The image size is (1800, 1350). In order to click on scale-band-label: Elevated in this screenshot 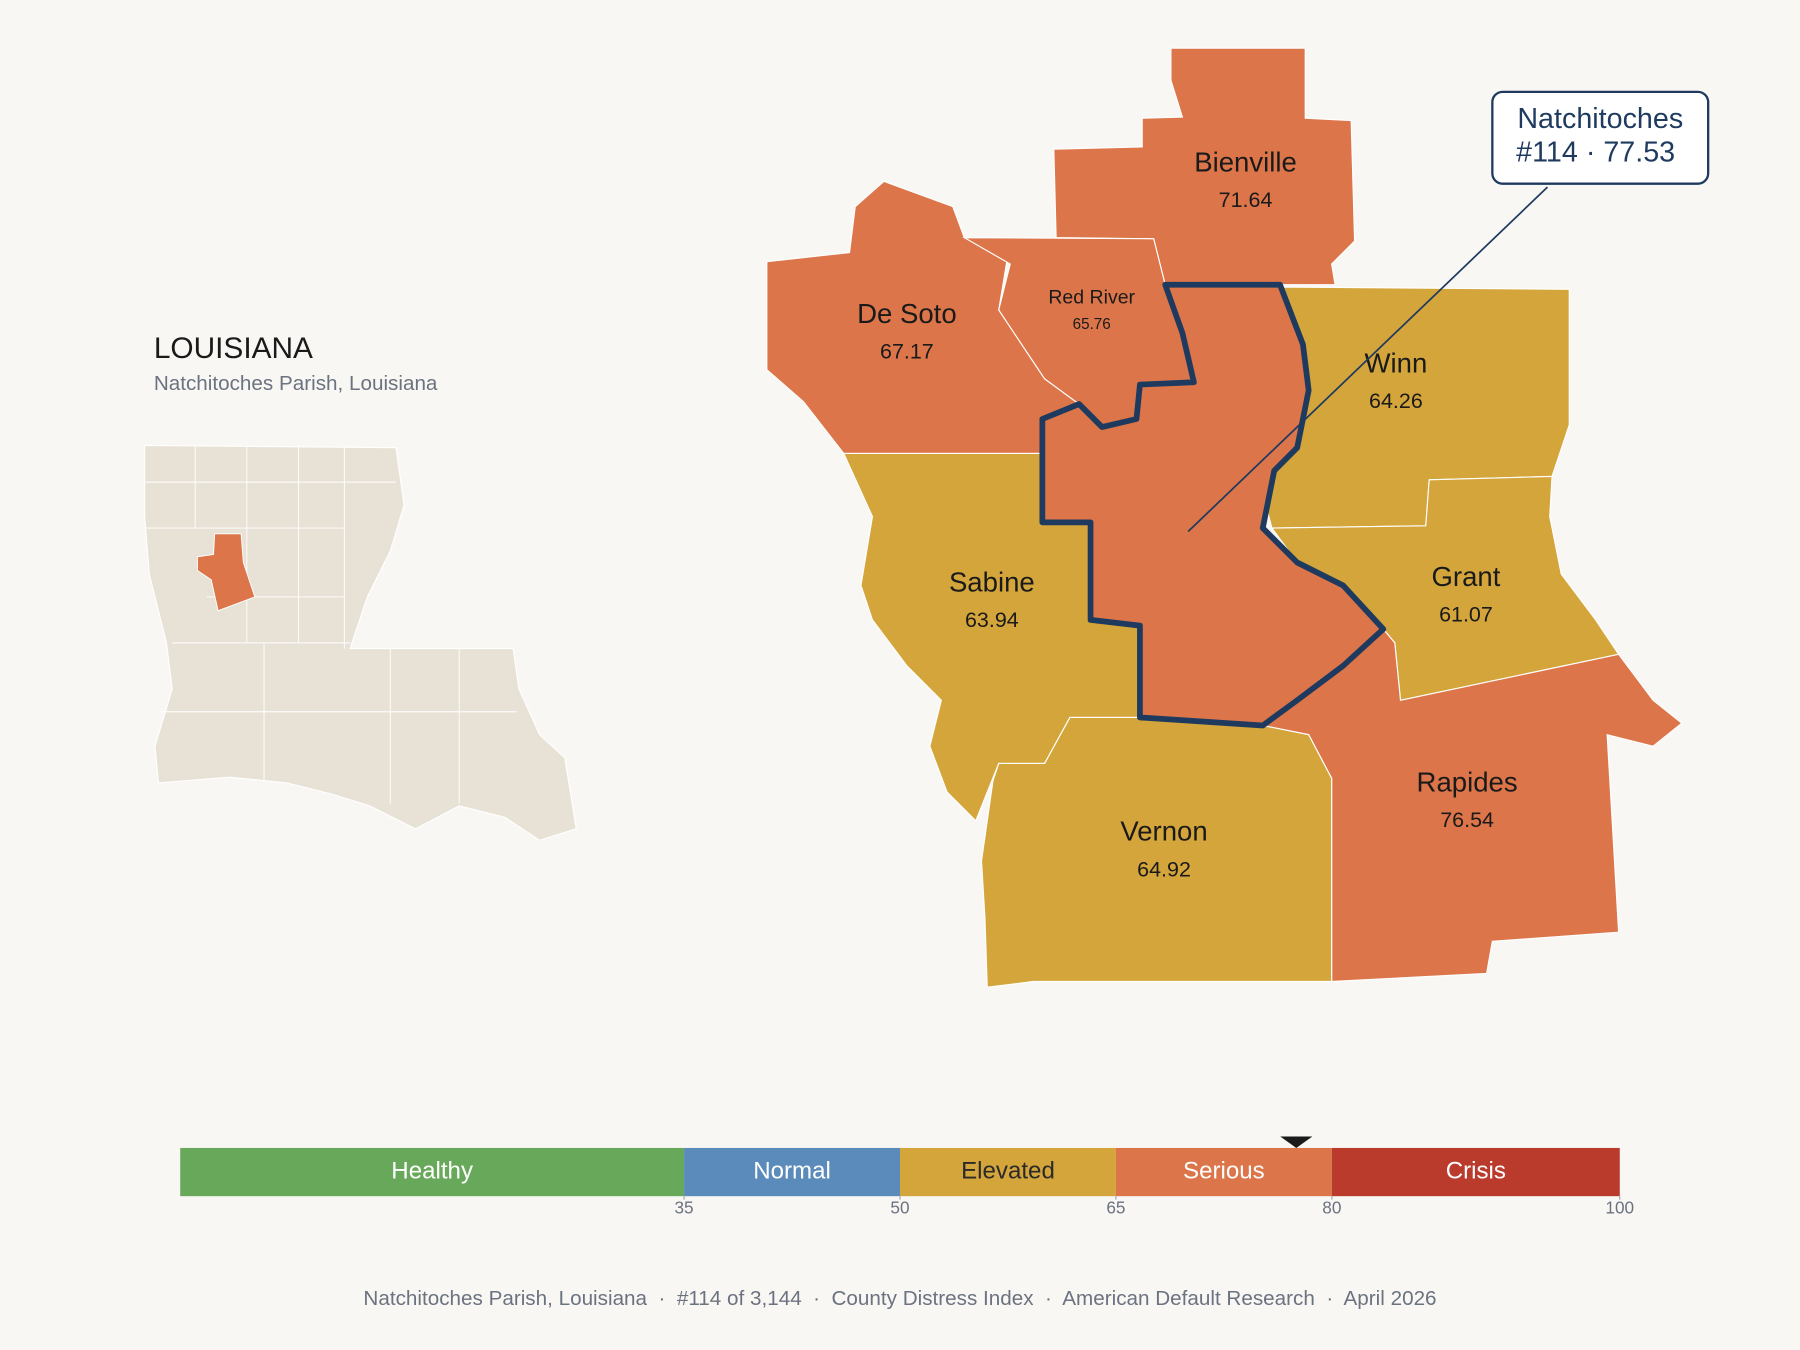, I will do `click(1008, 1170)`.